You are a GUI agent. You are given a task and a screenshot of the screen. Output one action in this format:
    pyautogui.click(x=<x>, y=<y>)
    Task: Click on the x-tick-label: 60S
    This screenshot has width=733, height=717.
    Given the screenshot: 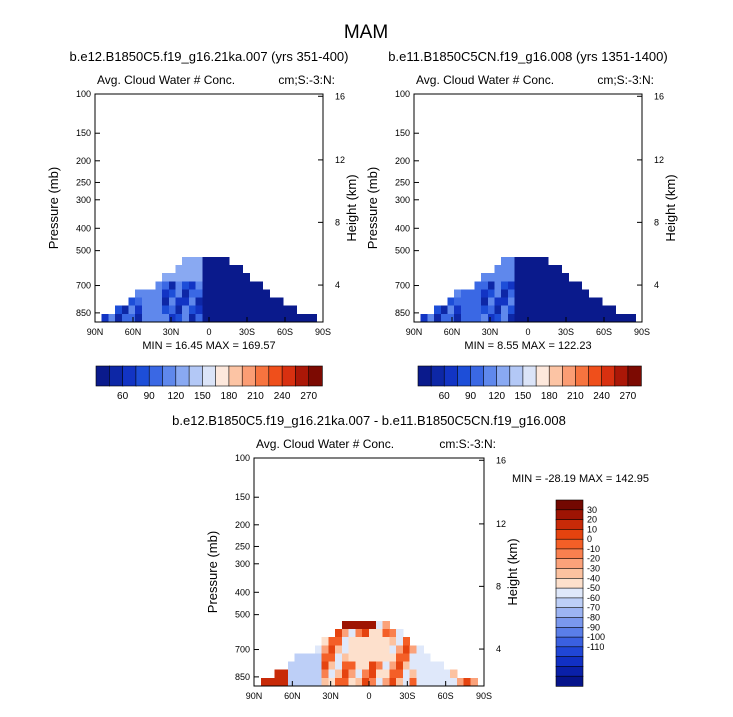 What is the action you would take?
    pyautogui.click(x=604, y=332)
    